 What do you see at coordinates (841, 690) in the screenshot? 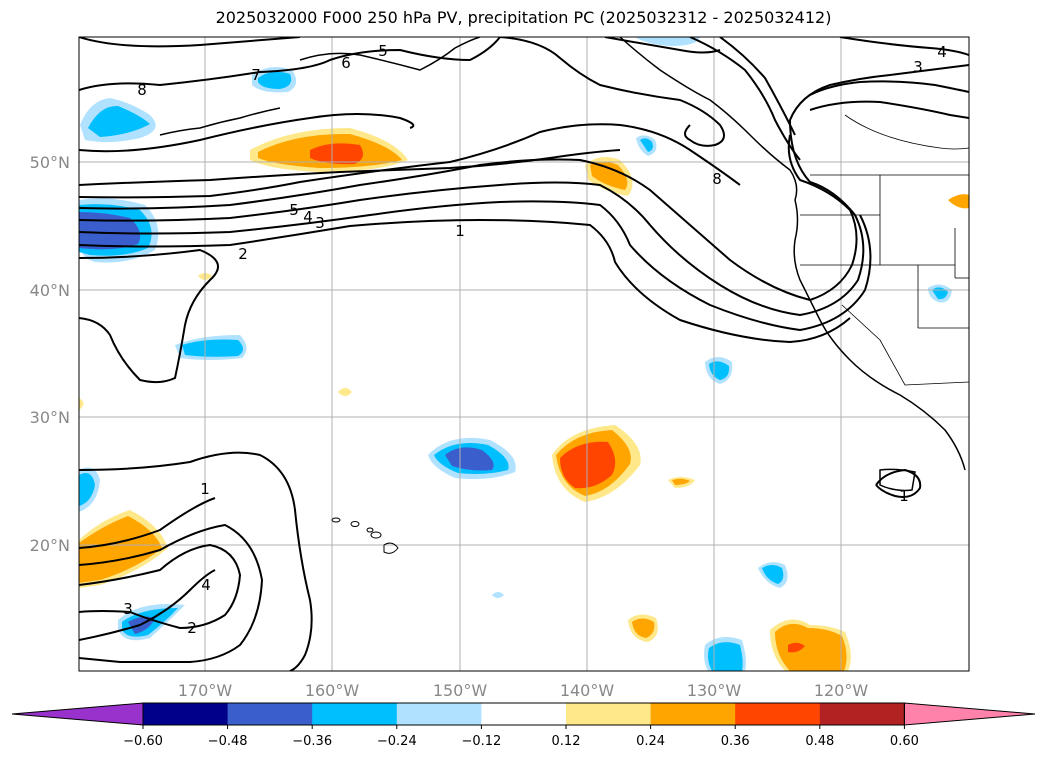
I see `lon-label-120w: 120°W` at bounding box center [841, 690].